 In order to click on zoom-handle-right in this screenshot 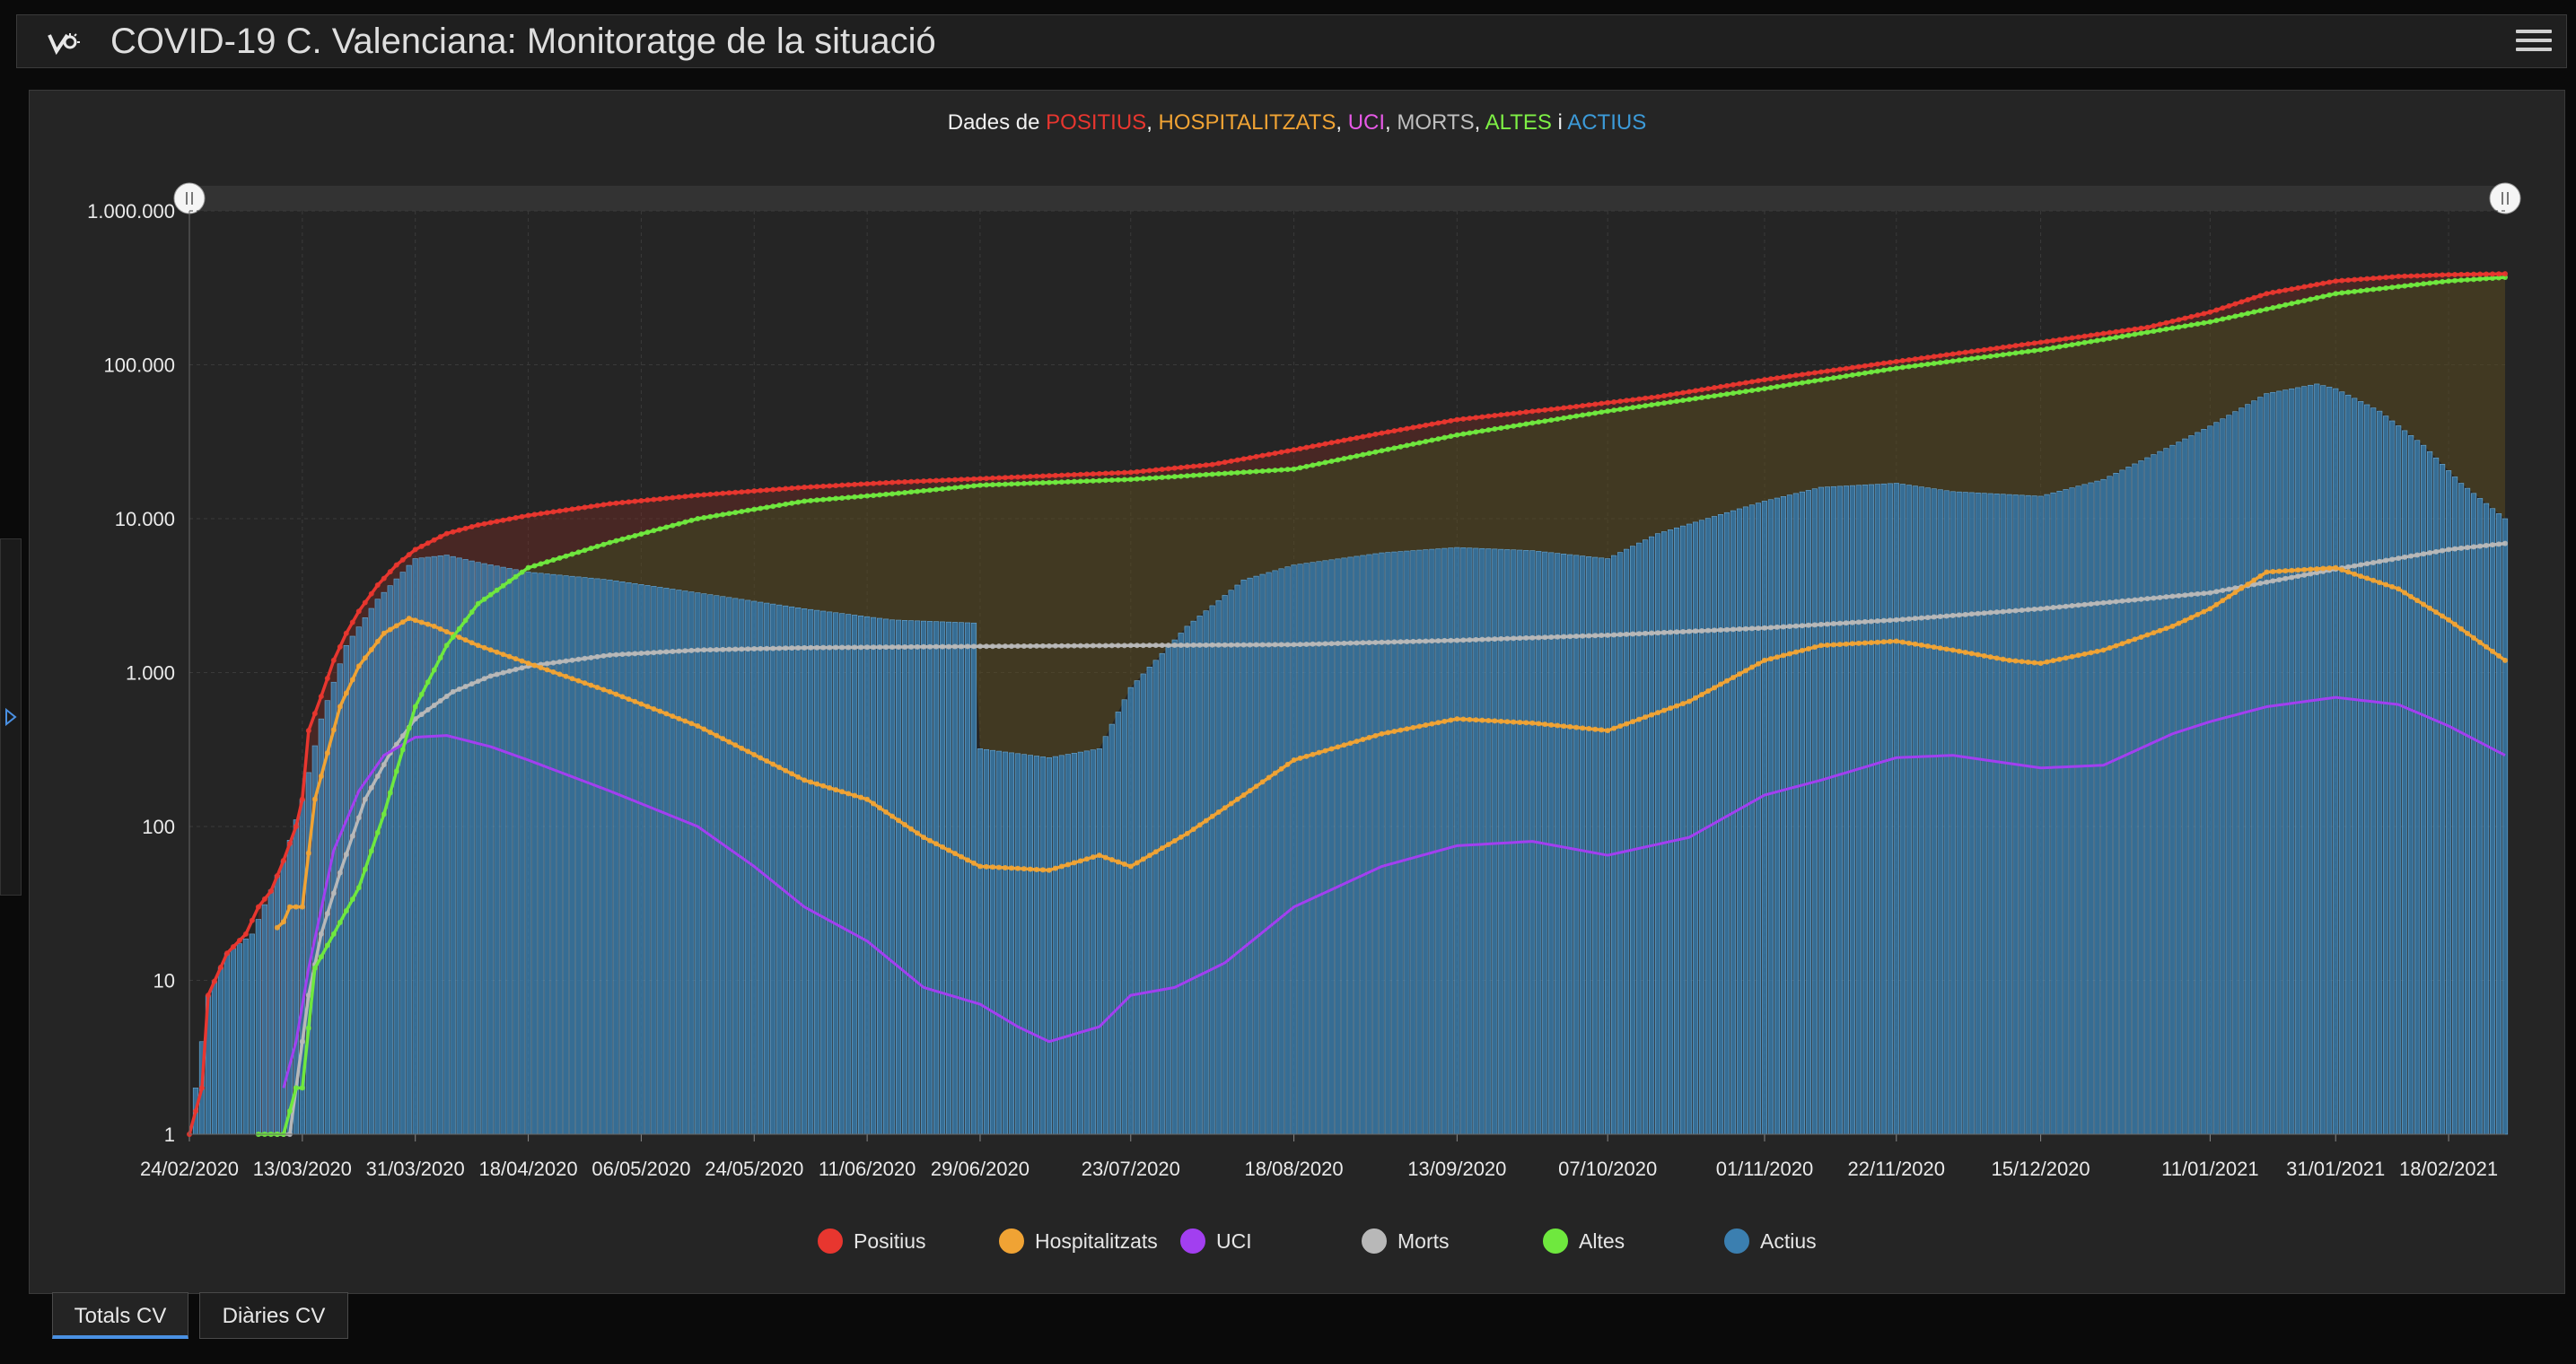, I will do `click(2505, 198)`.